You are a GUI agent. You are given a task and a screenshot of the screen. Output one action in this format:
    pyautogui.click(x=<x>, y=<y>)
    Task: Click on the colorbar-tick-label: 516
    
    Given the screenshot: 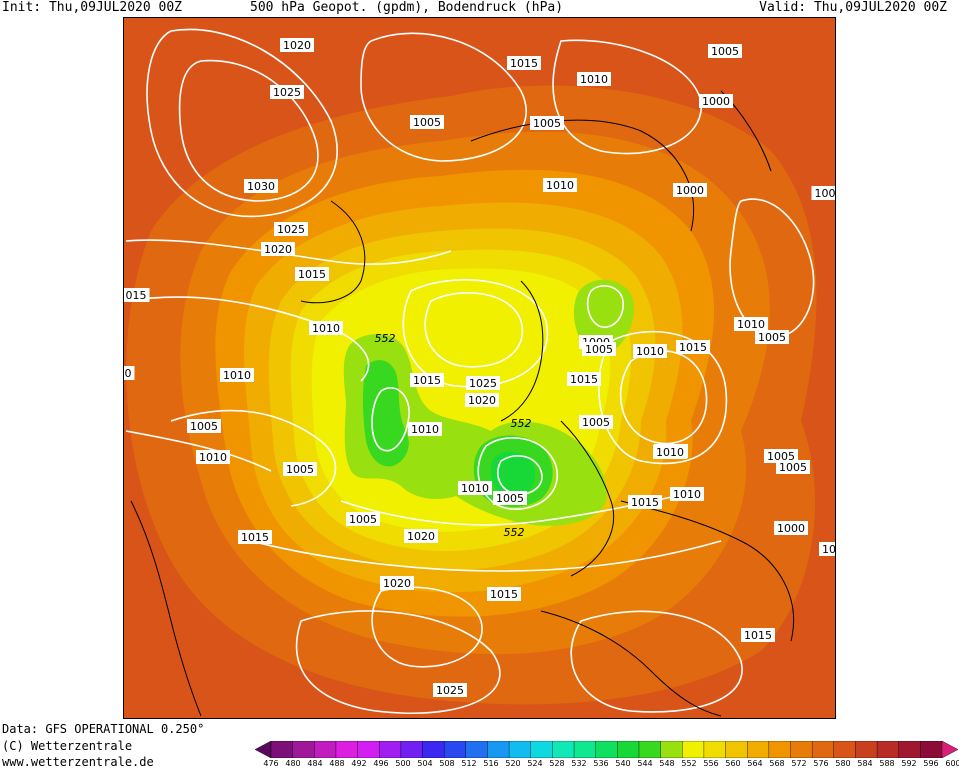 What is the action you would take?
    pyautogui.click(x=491, y=763)
    